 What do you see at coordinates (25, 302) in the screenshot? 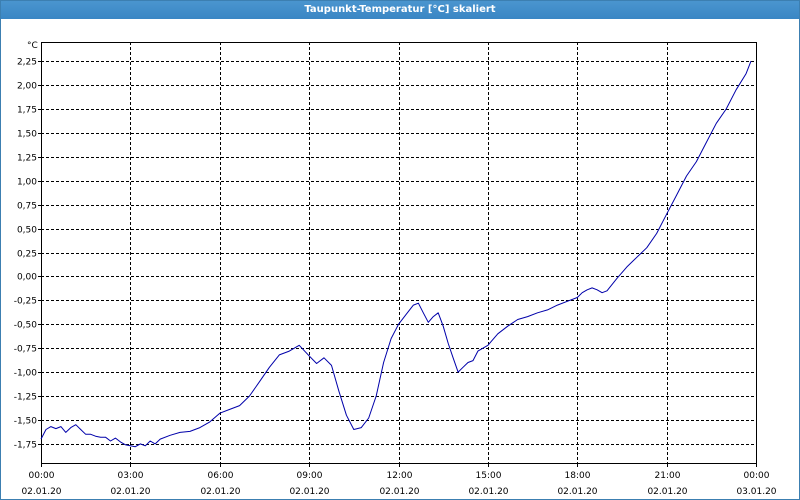
I see `y-tick-label-10: -0,25` at bounding box center [25, 302].